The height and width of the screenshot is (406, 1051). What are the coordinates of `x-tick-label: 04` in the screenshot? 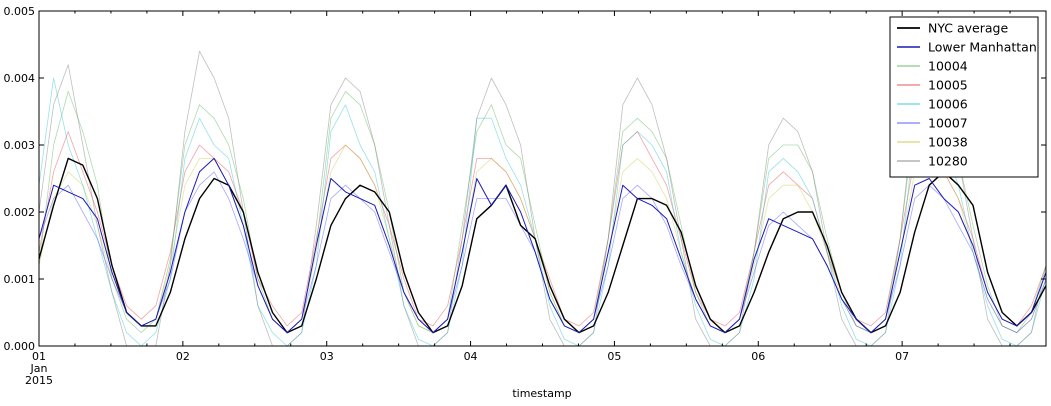 It's located at (471, 356).